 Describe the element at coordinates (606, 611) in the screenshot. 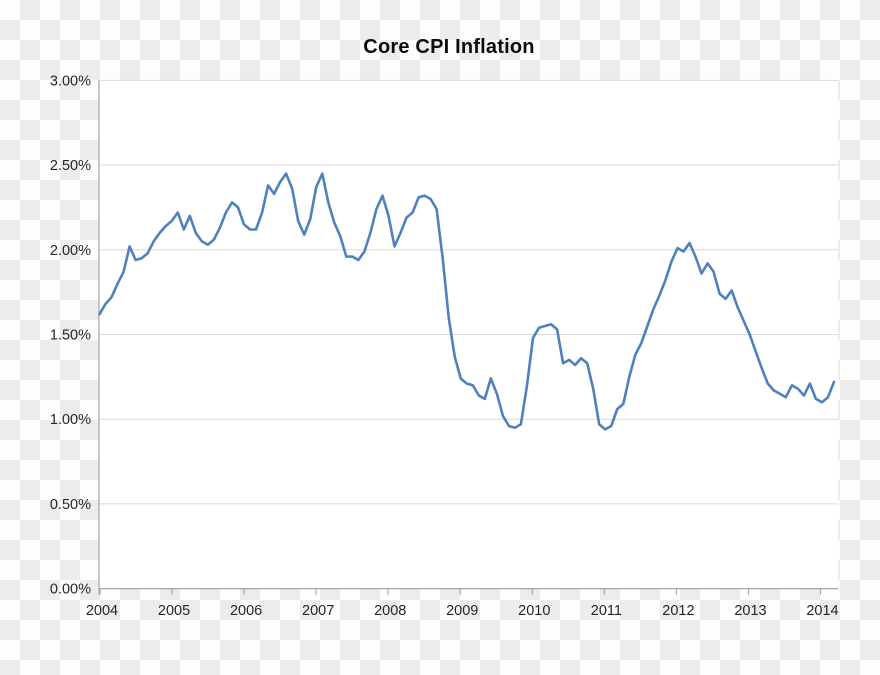

I see `x-axis-tick-label: 2011` at that location.